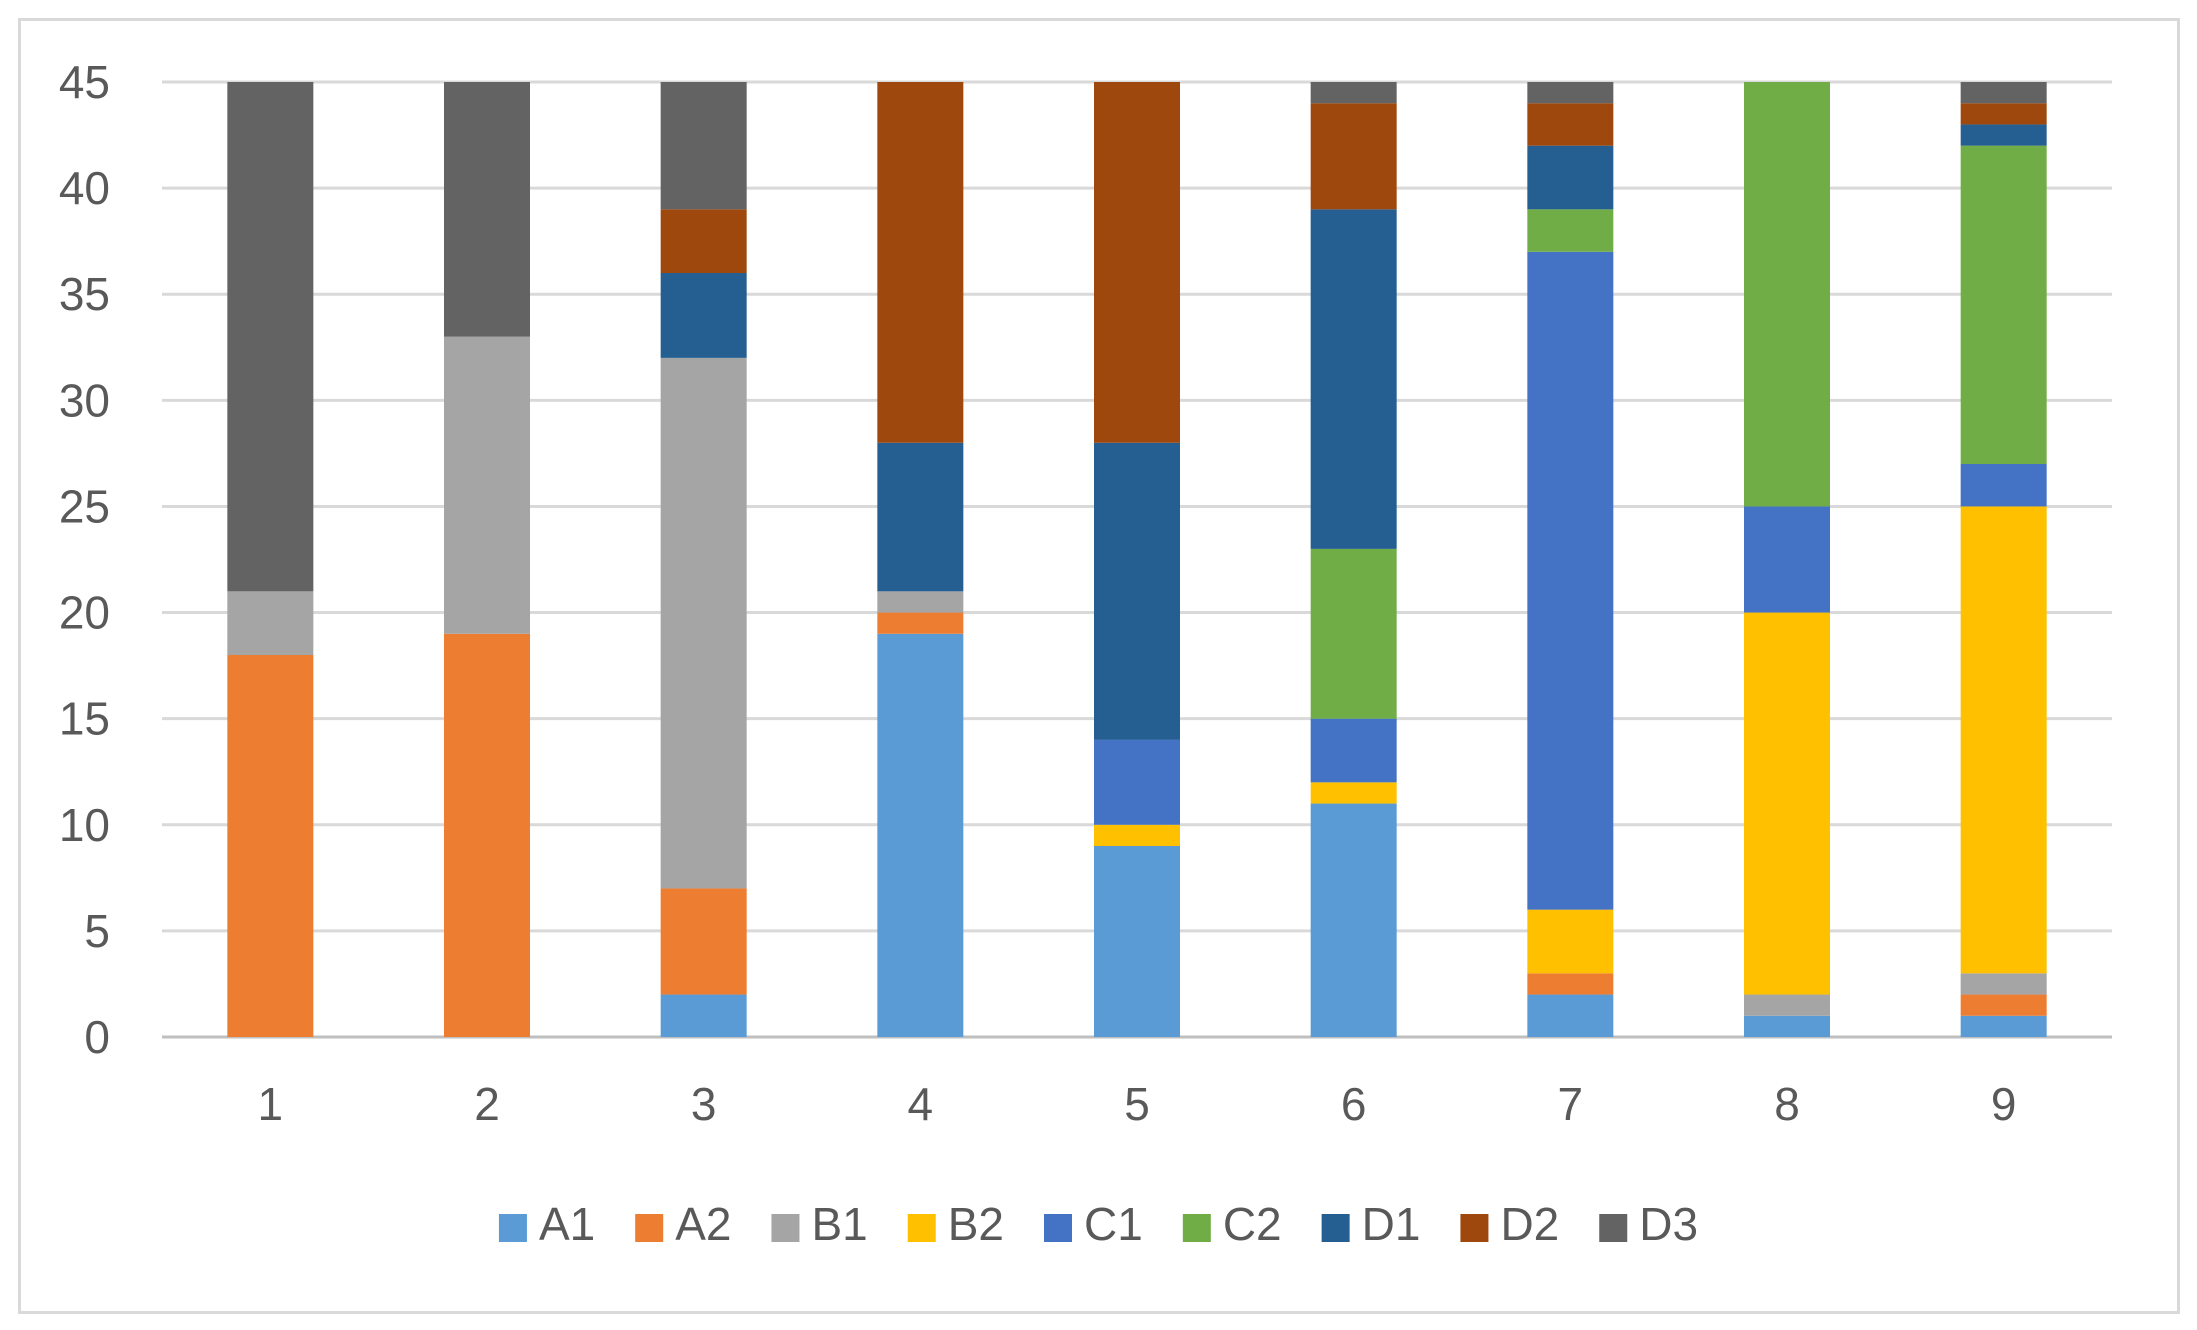  I want to click on legend-swatch-B1, so click(785, 1228).